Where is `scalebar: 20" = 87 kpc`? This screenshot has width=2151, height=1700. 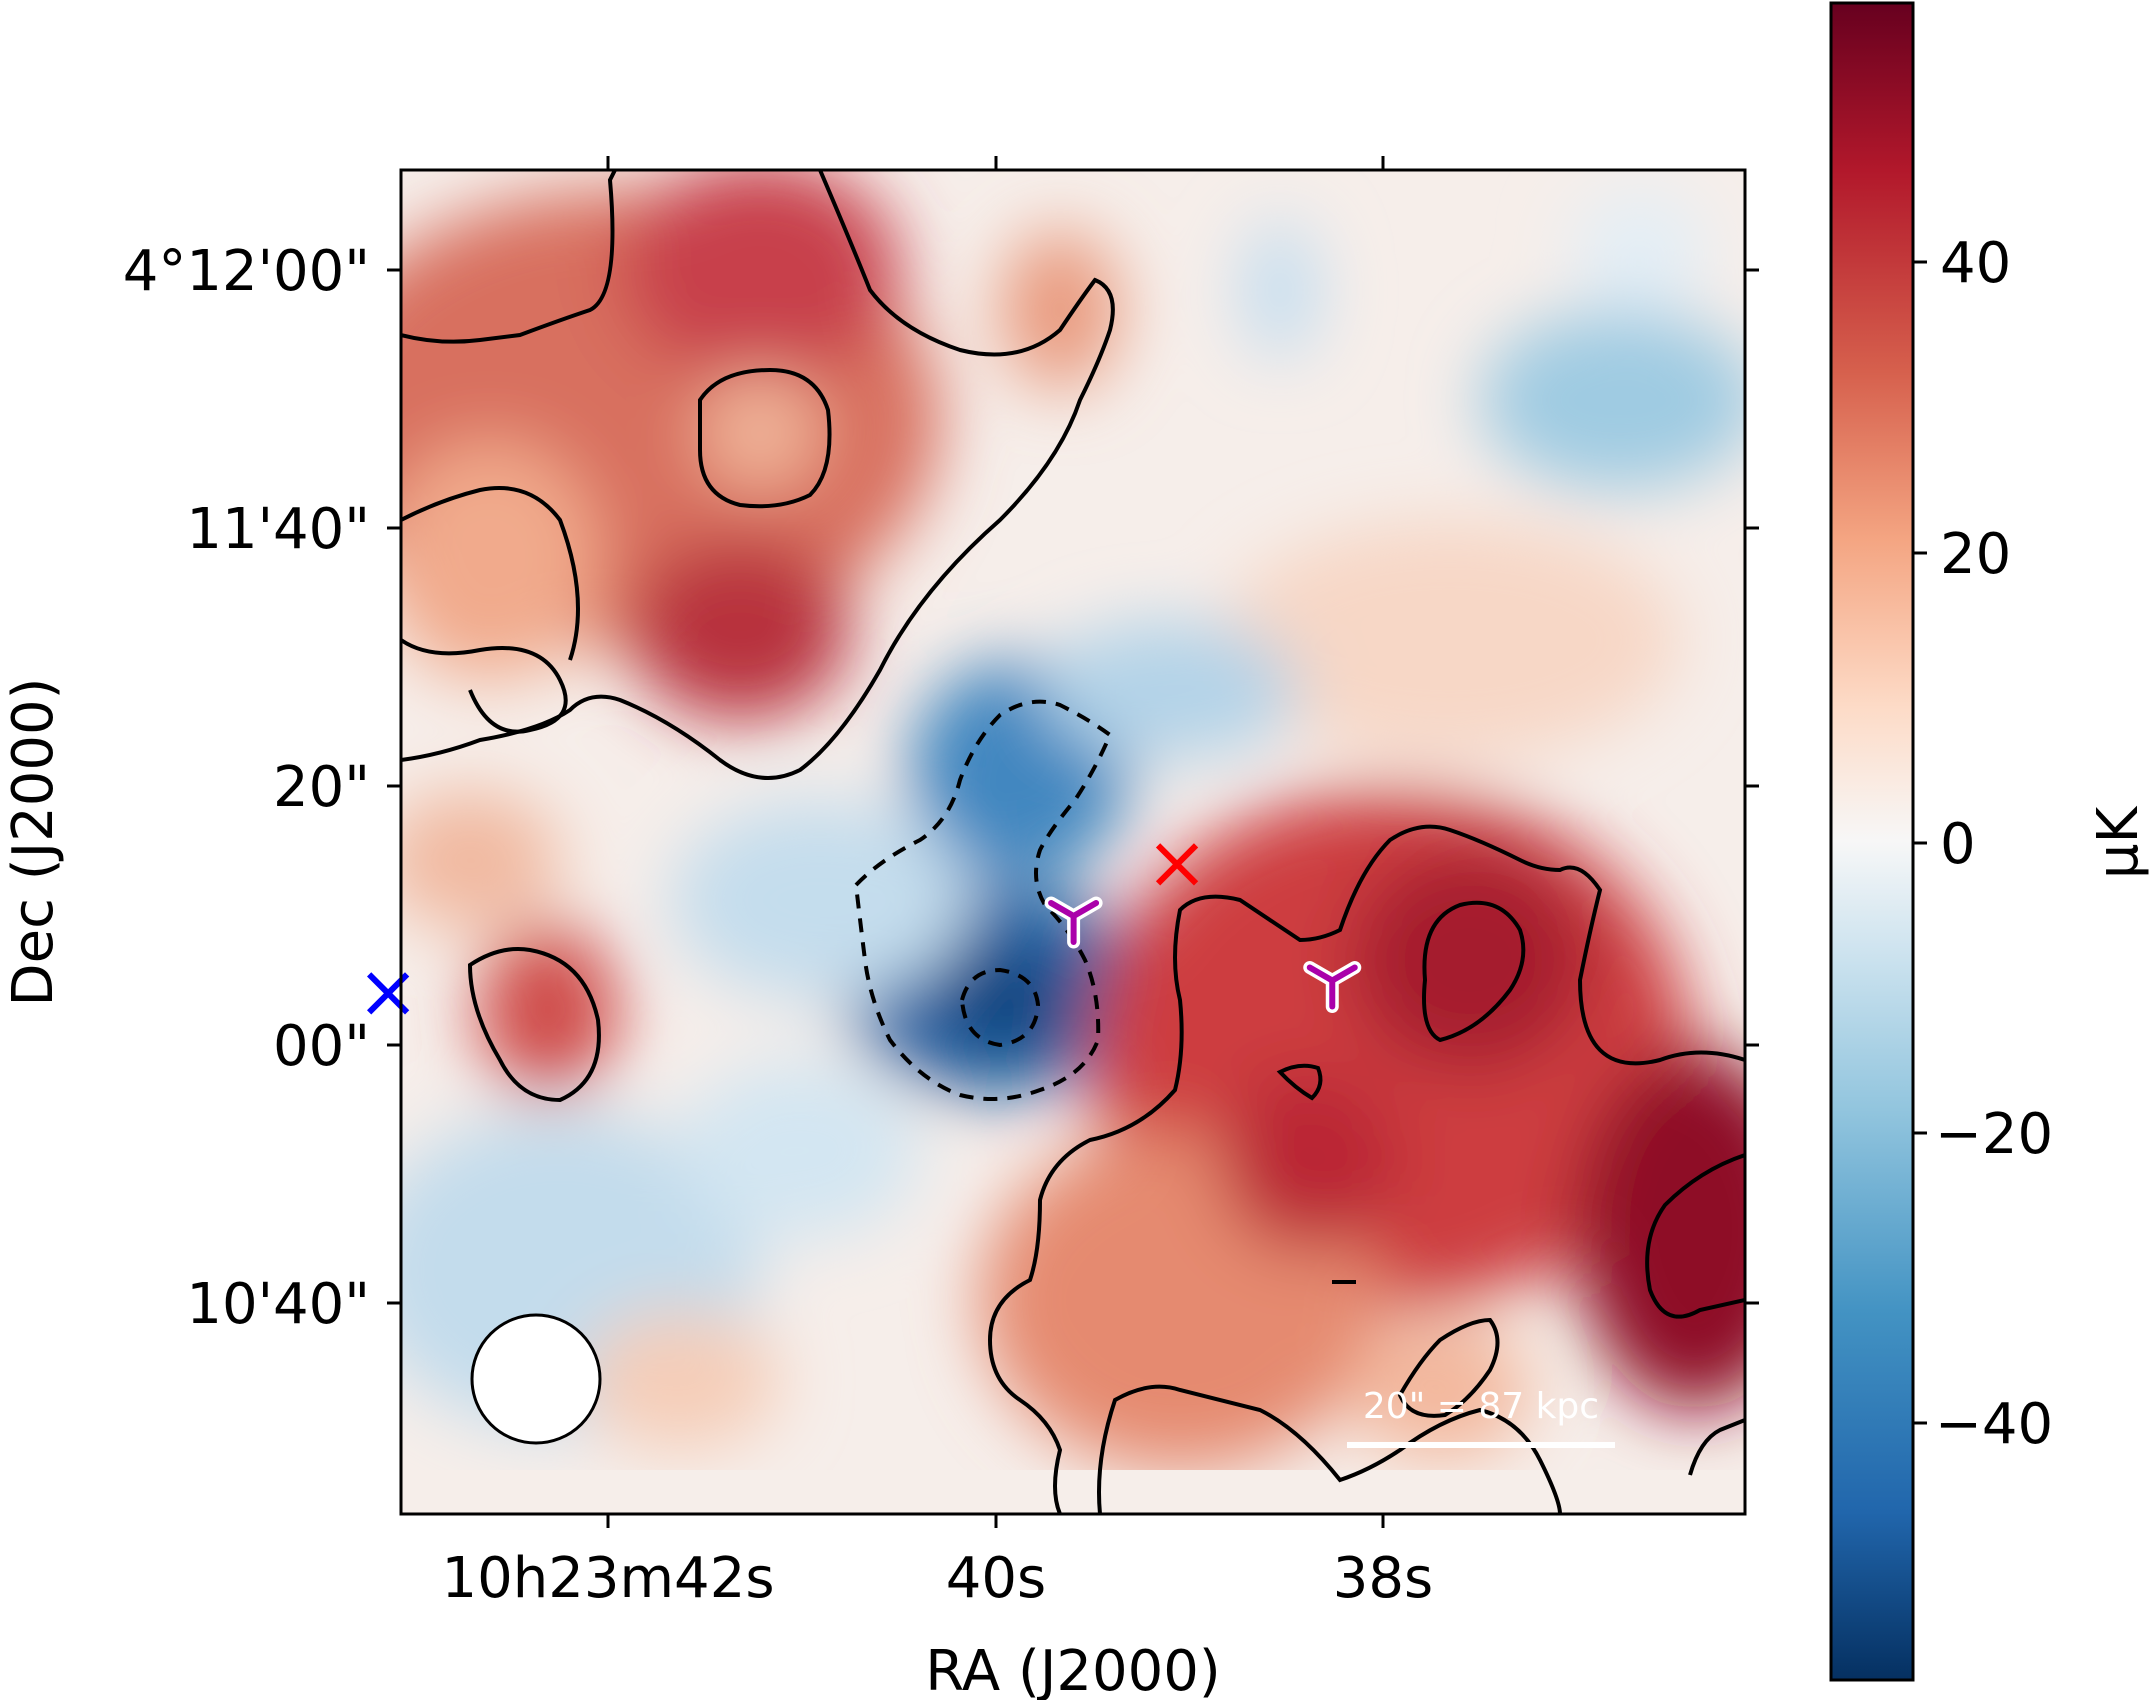 scalebar: 20" = 87 kpc is located at coordinates (1481, 1417).